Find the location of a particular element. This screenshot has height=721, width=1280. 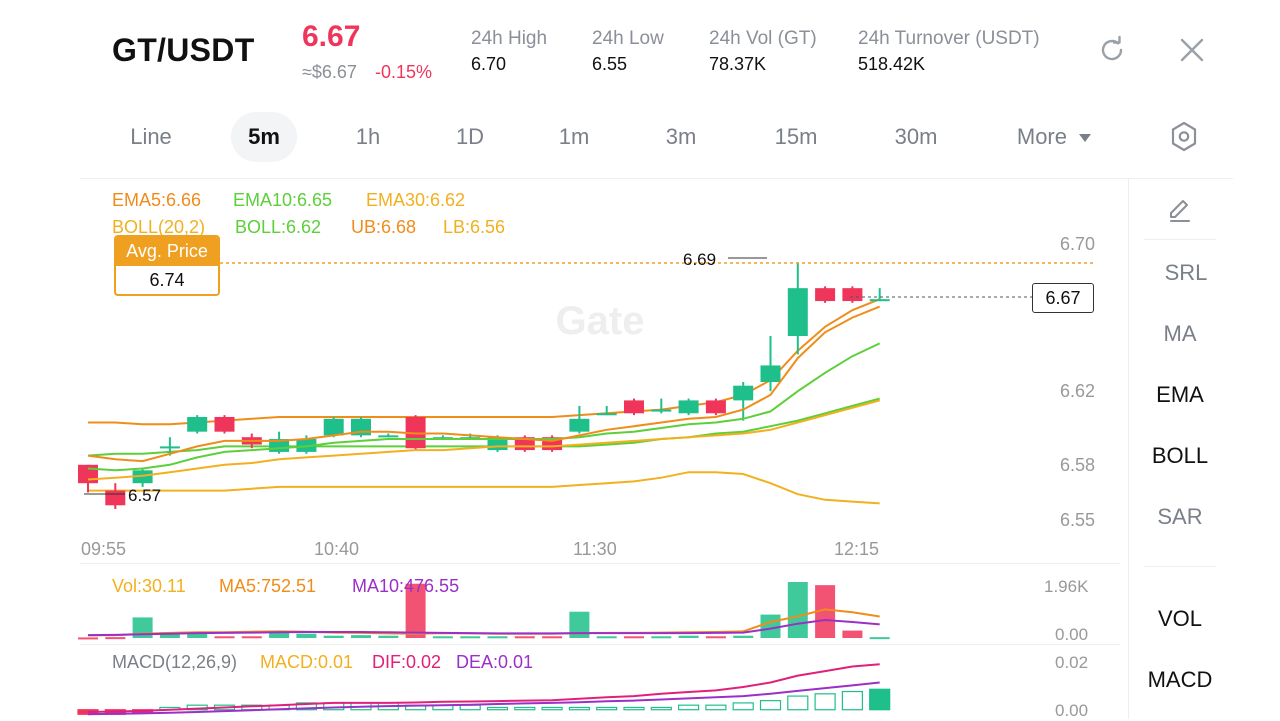

tab-line: Line is located at coordinates (151, 136).